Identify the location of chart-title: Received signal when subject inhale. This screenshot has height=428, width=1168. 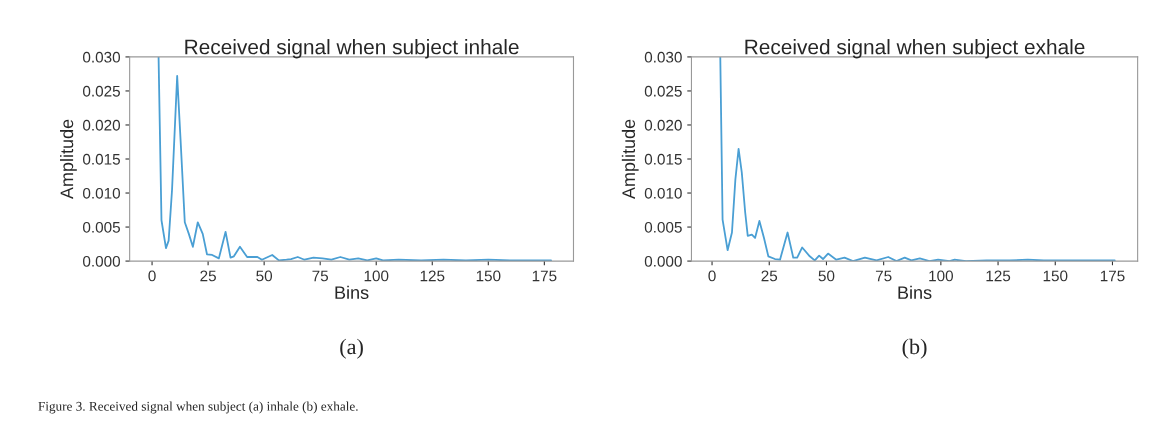
(352, 49).